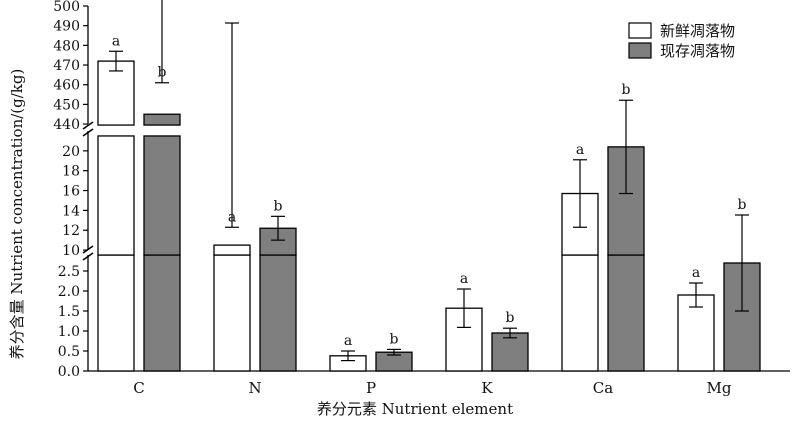 The image size is (800, 422). Describe the element at coordinates (681, 41) in the screenshot. I see `legend: 新鲜凋落物 现存凋落物` at that location.